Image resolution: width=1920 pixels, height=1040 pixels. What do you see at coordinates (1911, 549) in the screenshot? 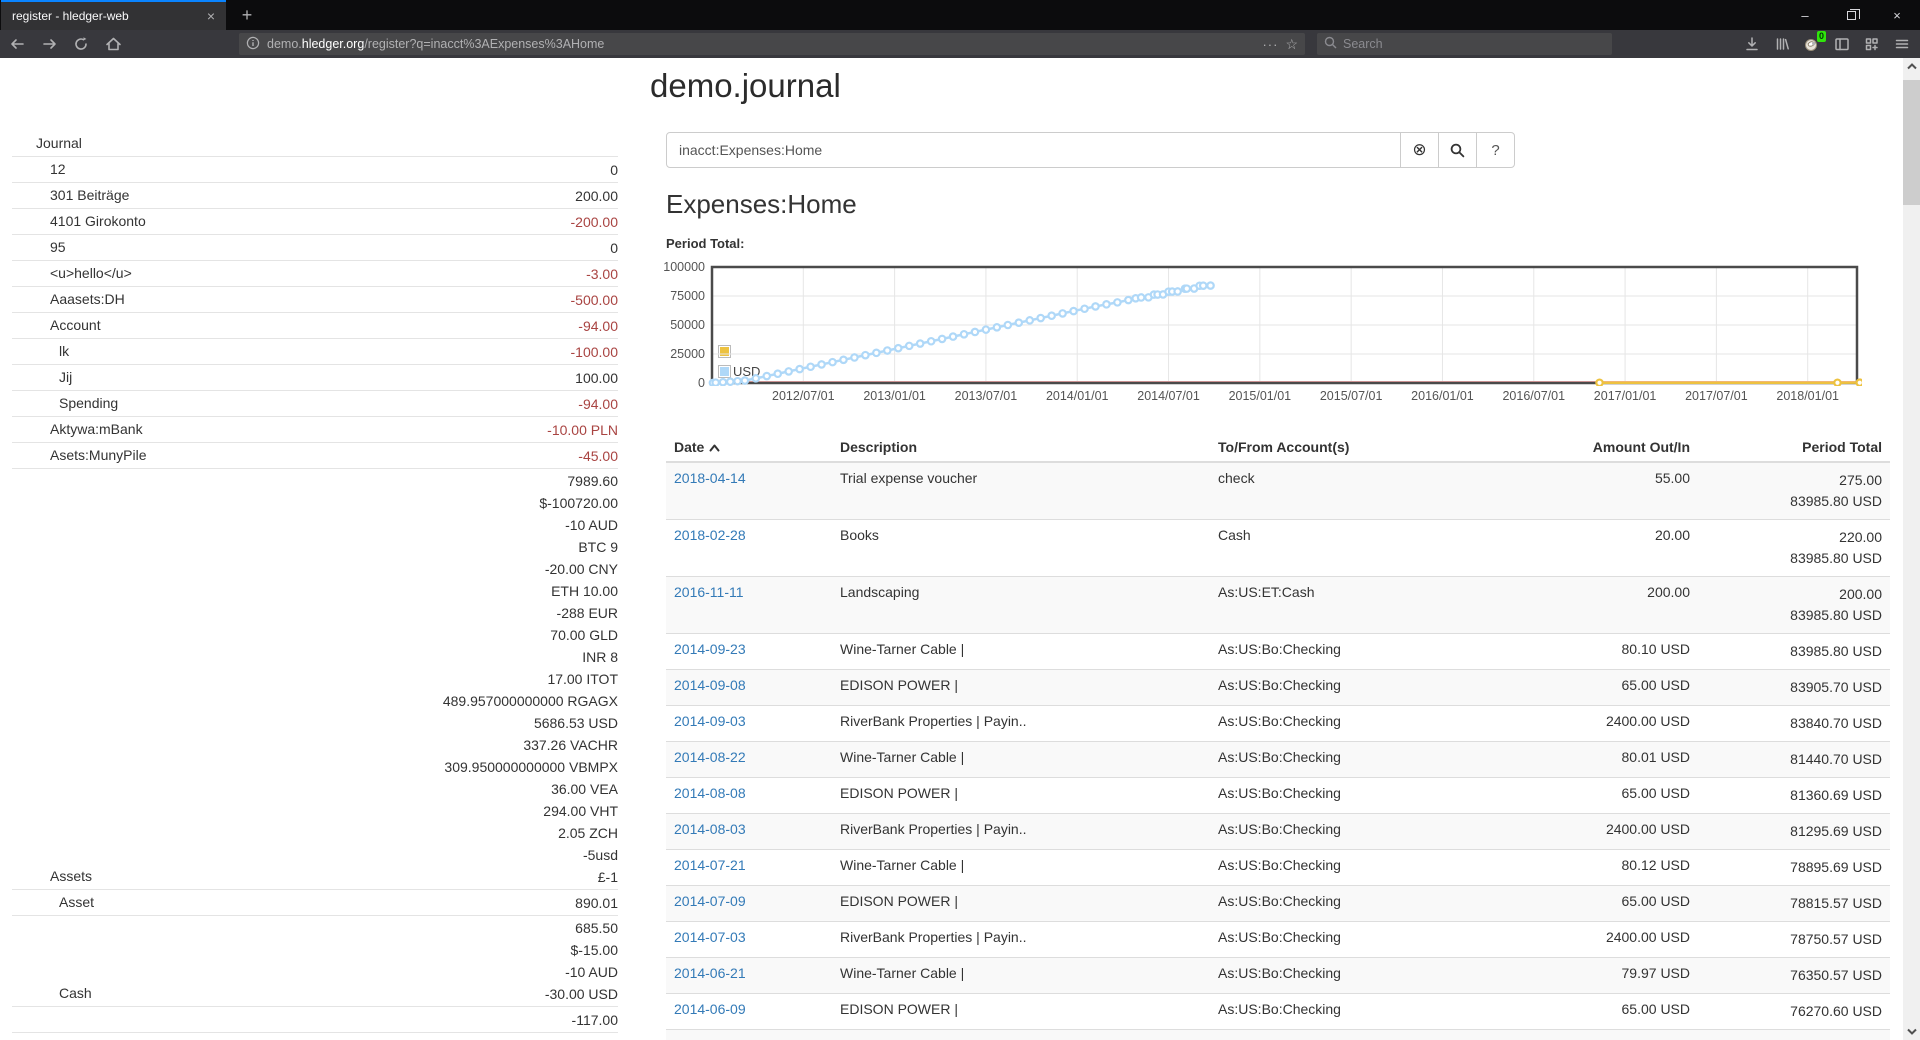
I see `page-scrollbar` at bounding box center [1911, 549].